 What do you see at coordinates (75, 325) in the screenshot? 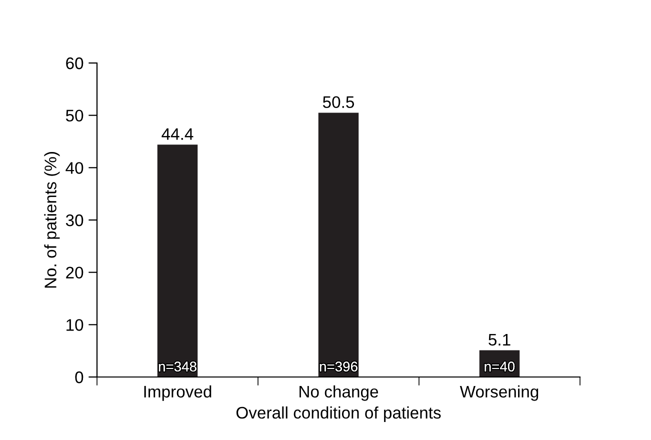
I see `y-tick-label: 10` at bounding box center [75, 325].